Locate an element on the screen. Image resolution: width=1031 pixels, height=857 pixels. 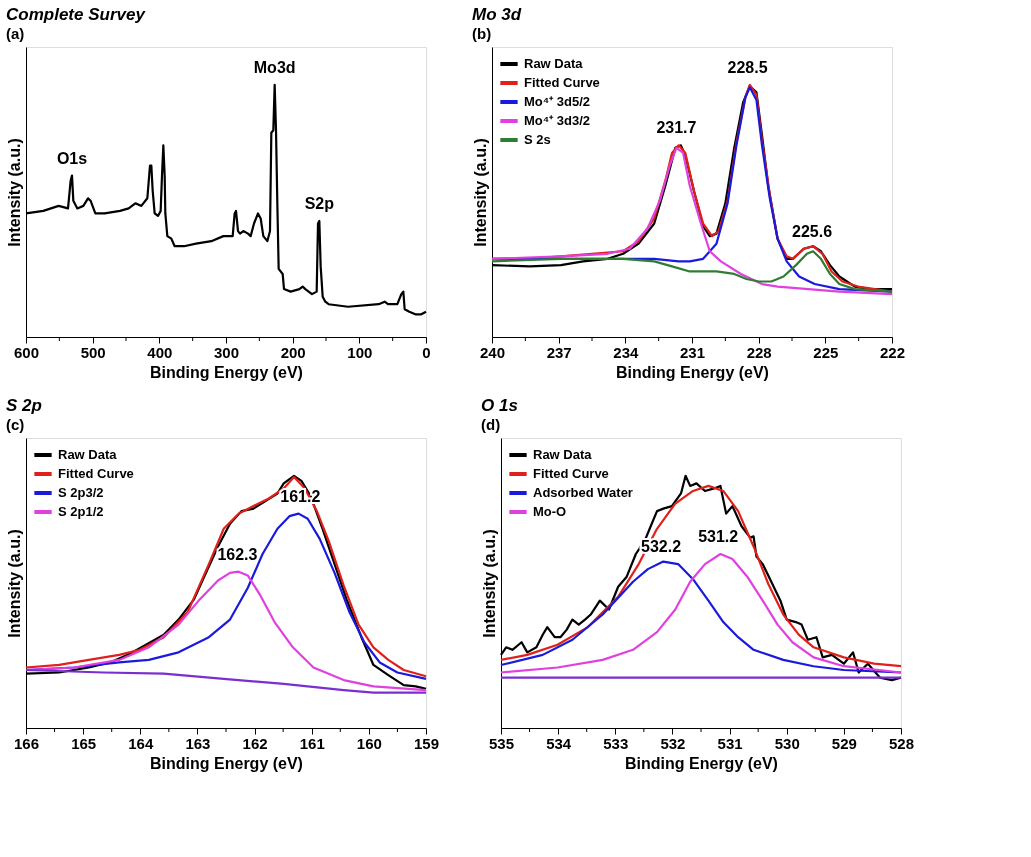
x-tick-label: 228 is located at coordinates (759, 352).